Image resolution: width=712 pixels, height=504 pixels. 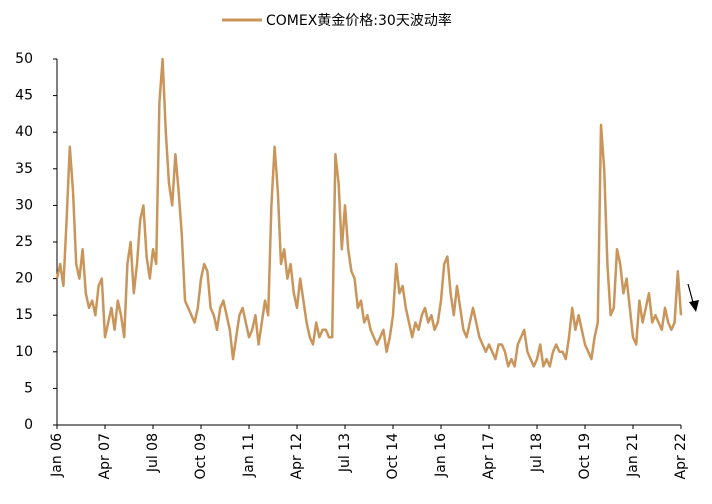 What do you see at coordinates (359, 20) in the screenshot?
I see `legend-label: COMEX黄金价格:30天波动率` at bounding box center [359, 20].